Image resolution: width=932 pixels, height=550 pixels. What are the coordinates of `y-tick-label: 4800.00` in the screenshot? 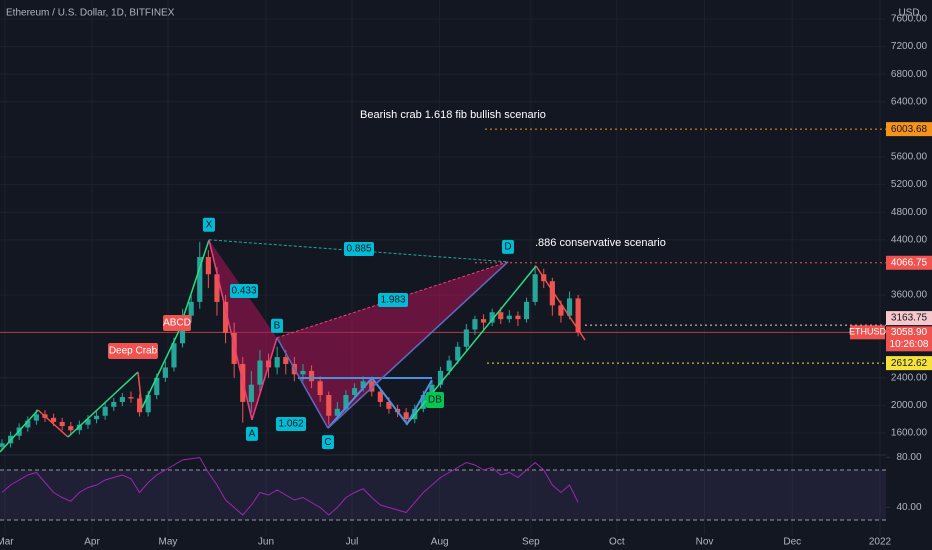 It's located at (909, 212).